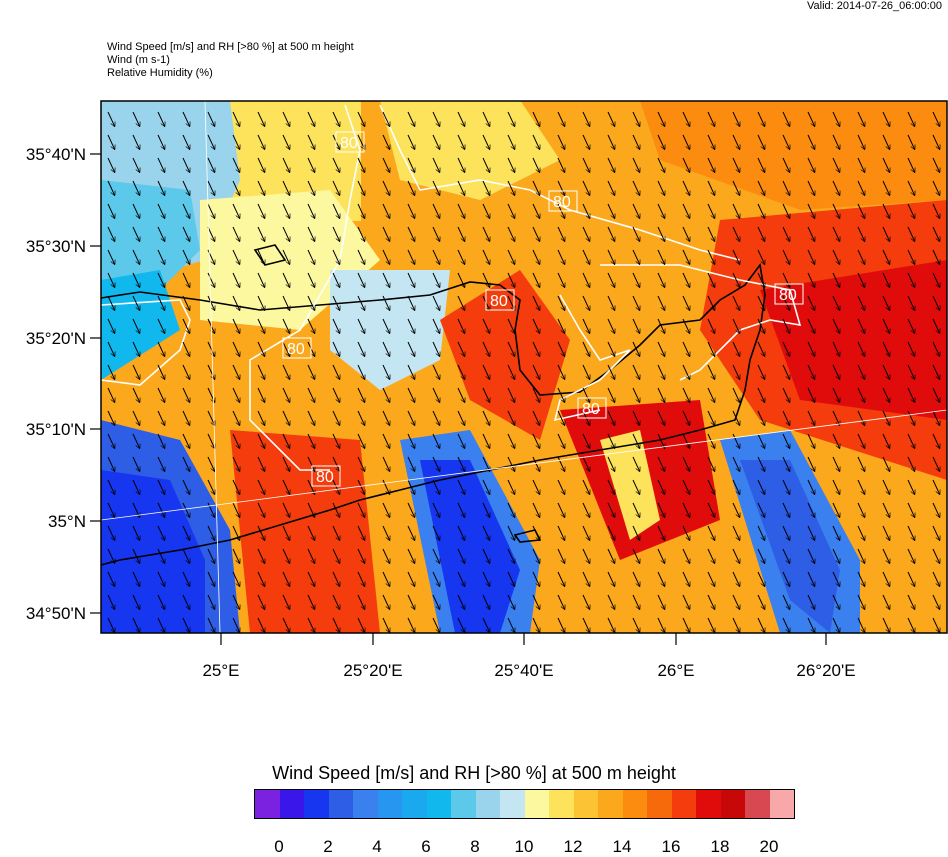 The width and height of the screenshot is (948, 857). I want to click on lon-label: 25°20'E, so click(372, 670).